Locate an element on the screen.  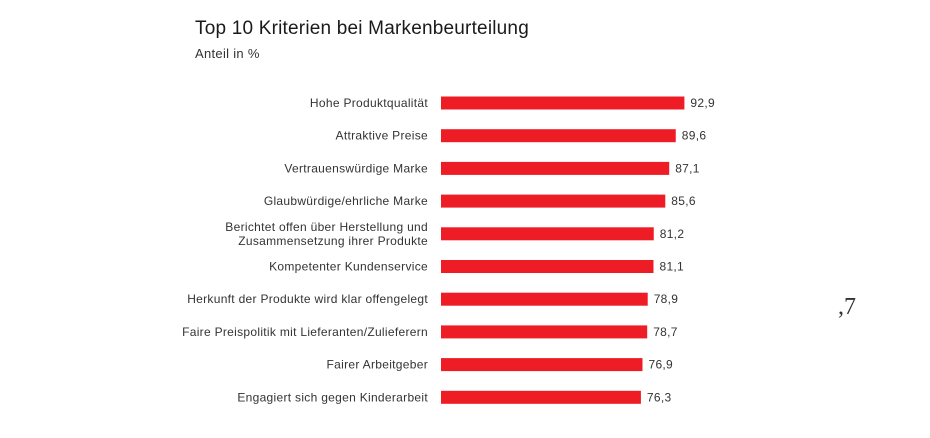
value-label: 85,6 is located at coordinates (683, 201).